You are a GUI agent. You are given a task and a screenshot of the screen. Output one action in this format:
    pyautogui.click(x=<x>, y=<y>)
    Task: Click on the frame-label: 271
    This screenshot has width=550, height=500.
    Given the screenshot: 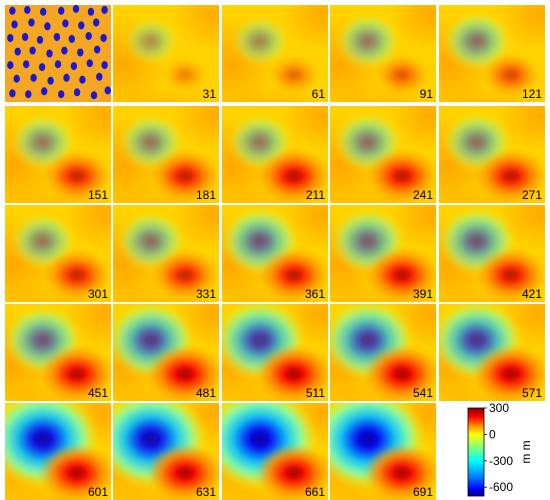 What is the action you would take?
    pyautogui.click(x=532, y=195)
    